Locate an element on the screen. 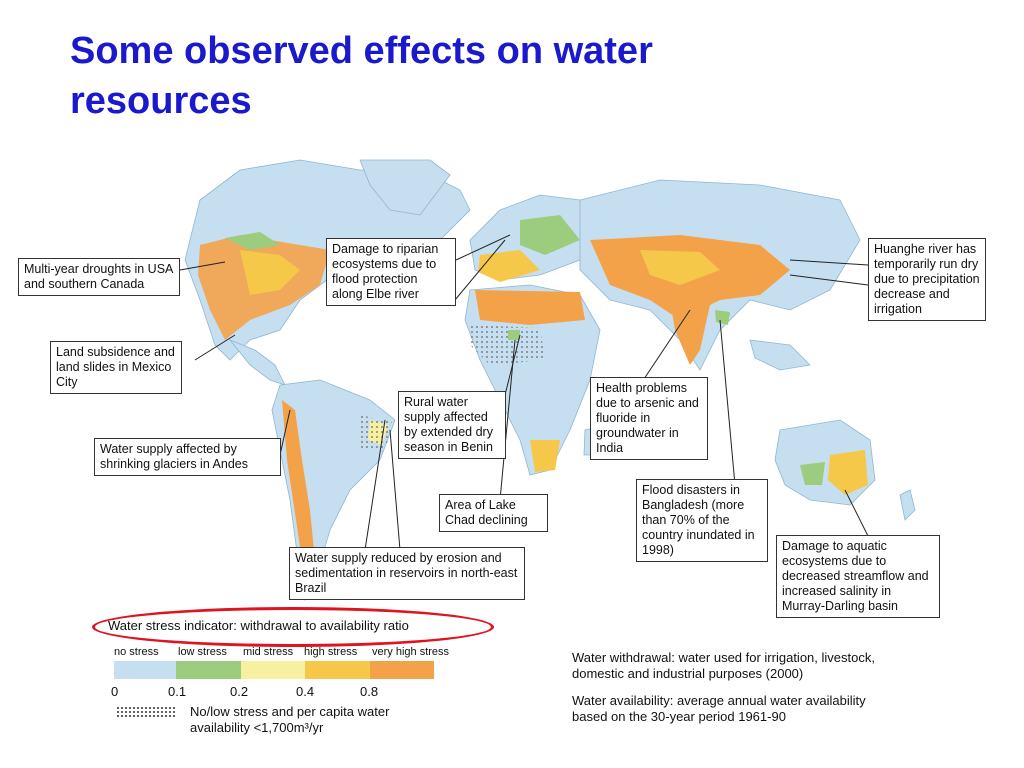 The image size is (1024, 768). legend-tick-0: 0 is located at coordinates (115, 691).